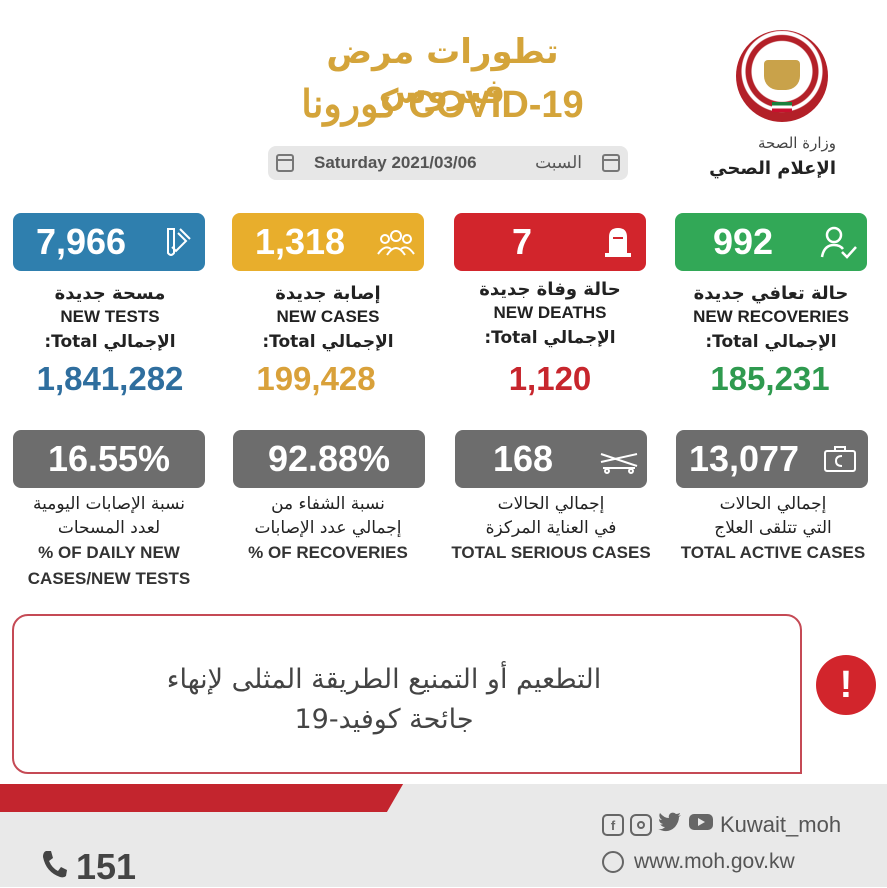 Image resolution: width=887 pixels, height=888 pixels. I want to click on daily-percentage-box: 16.55%, so click(109, 459).